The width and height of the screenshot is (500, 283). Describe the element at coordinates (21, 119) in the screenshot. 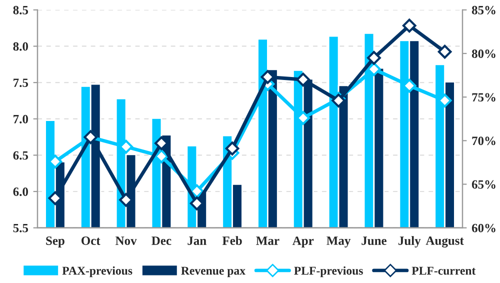

I see `y-tick-label: 7.0` at that location.